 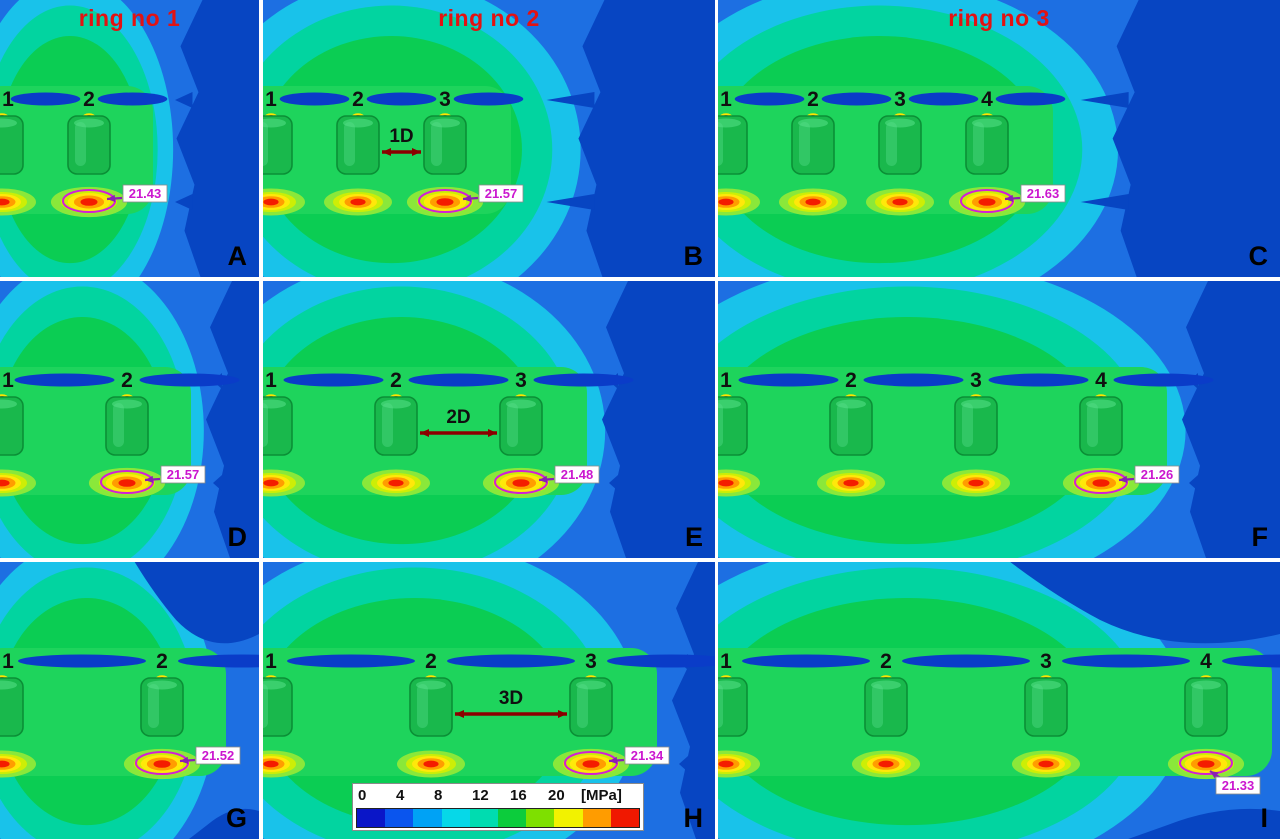 I want to click on colorbar-tick: 0, so click(x=362, y=795).